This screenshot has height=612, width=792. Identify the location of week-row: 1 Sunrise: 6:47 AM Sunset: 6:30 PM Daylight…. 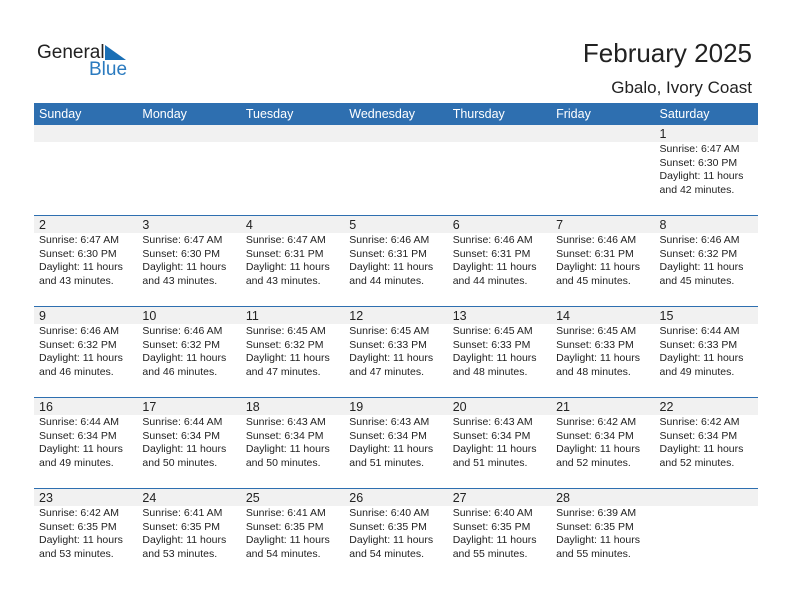
(396, 170).